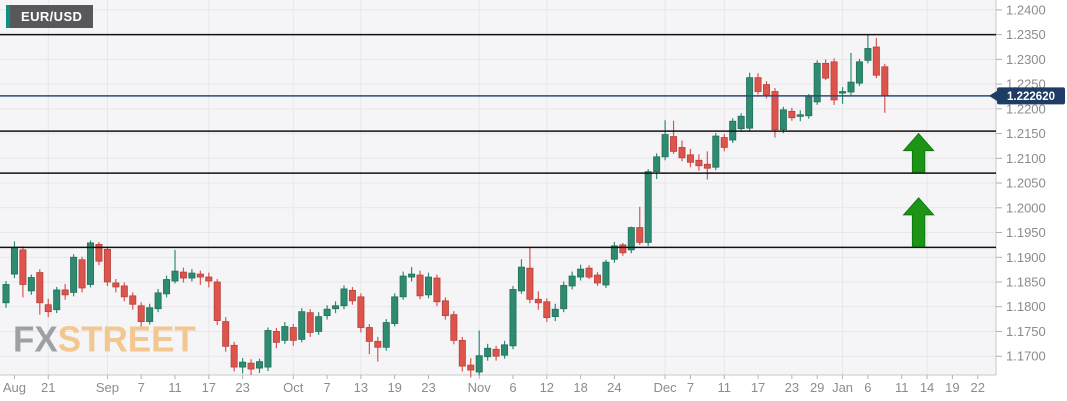  I want to click on time-tick-label: 18, so click(580, 387).